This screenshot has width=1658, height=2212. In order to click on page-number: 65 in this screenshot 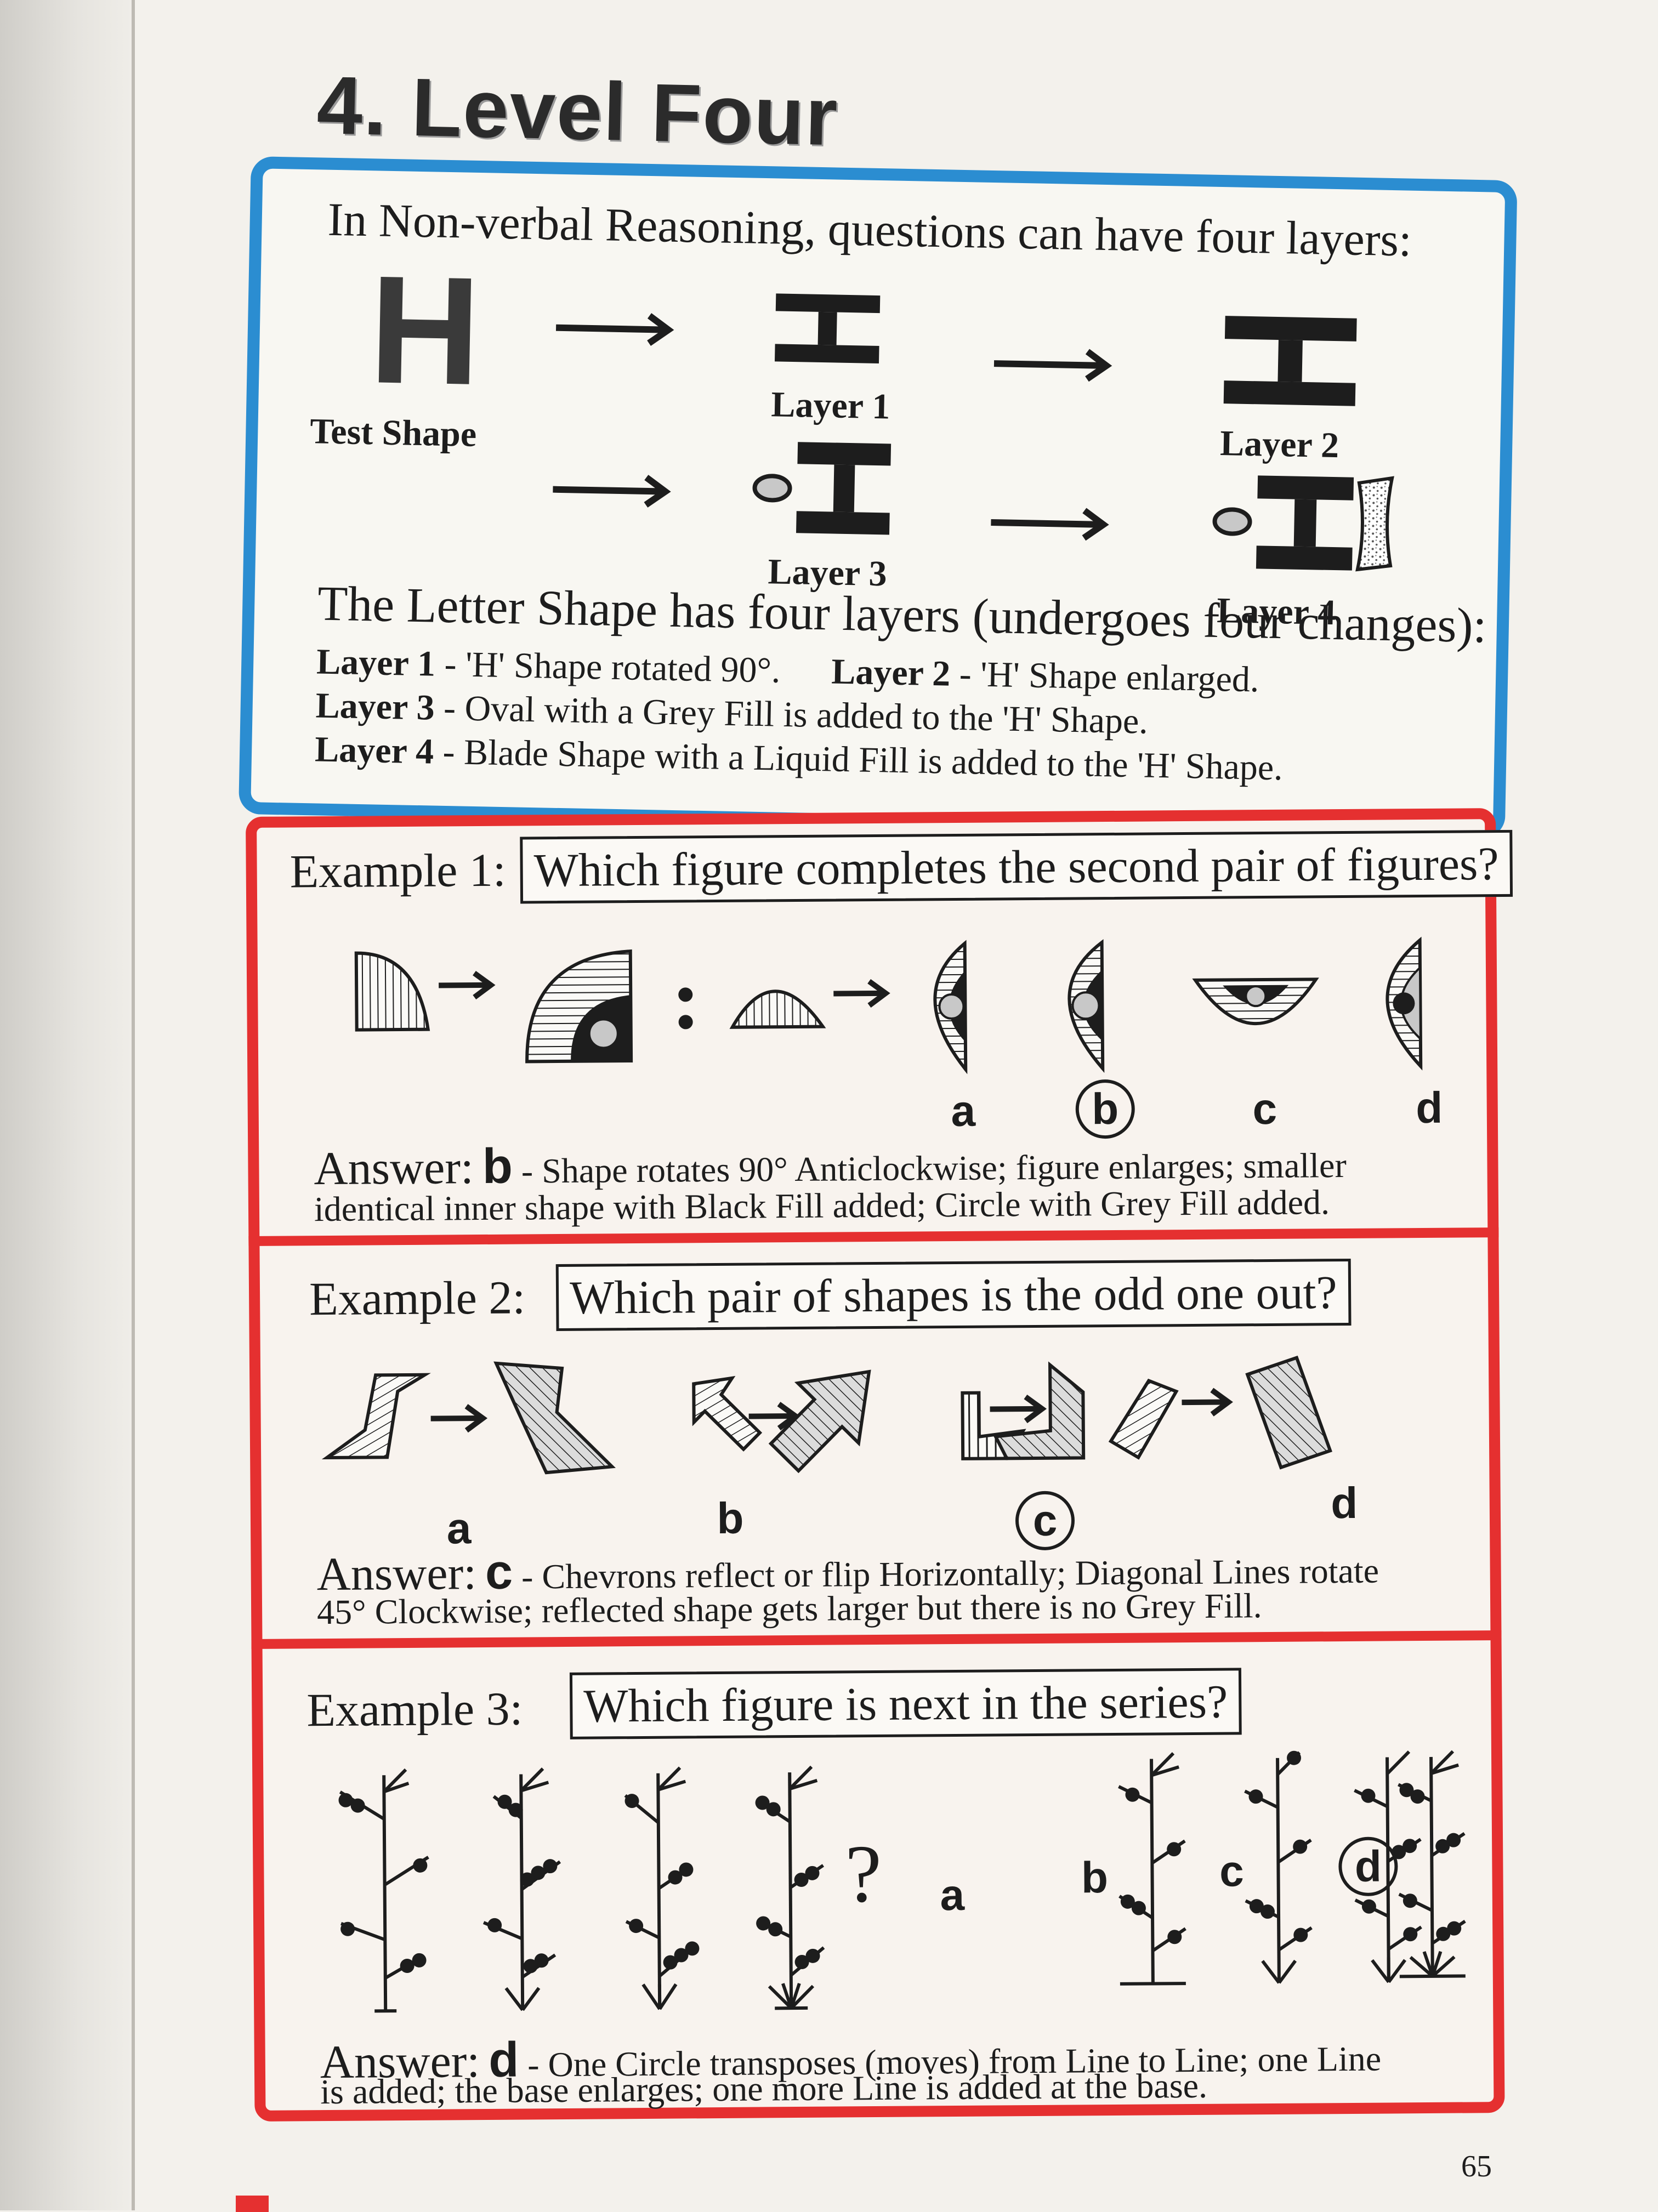, I will do `click(1476, 2166)`.